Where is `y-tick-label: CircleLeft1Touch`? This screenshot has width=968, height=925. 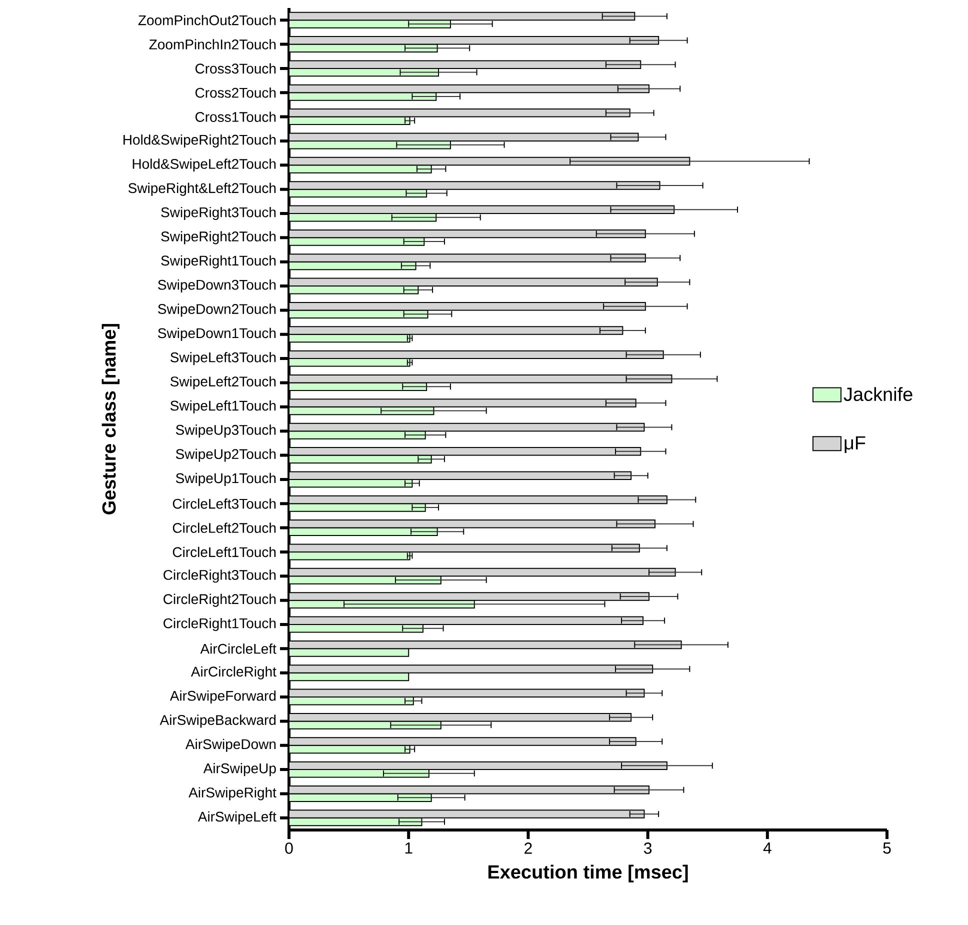 y-tick-label: CircleLeft1Touch is located at coordinates (224, 552).